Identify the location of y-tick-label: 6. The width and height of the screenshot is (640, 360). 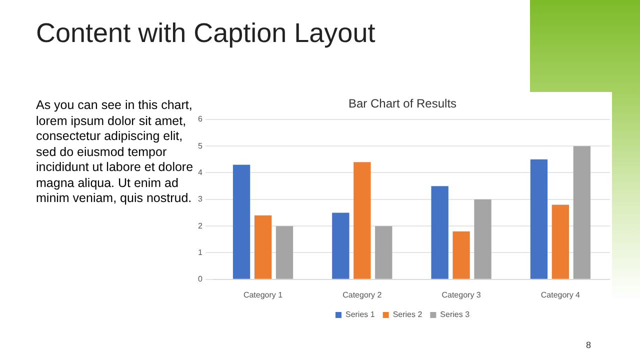
(200, 119).